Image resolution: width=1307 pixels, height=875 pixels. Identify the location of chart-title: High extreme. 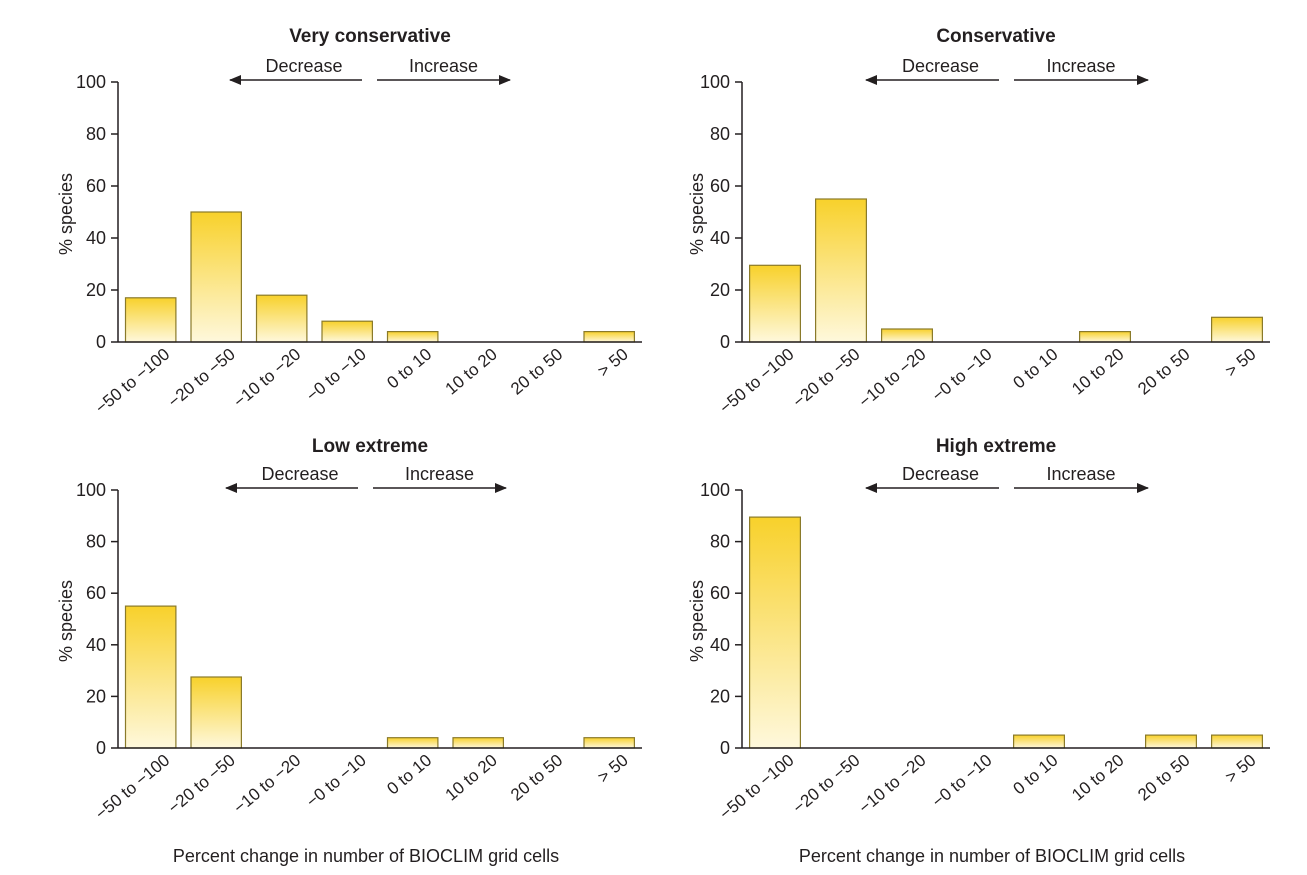
(996, 446).